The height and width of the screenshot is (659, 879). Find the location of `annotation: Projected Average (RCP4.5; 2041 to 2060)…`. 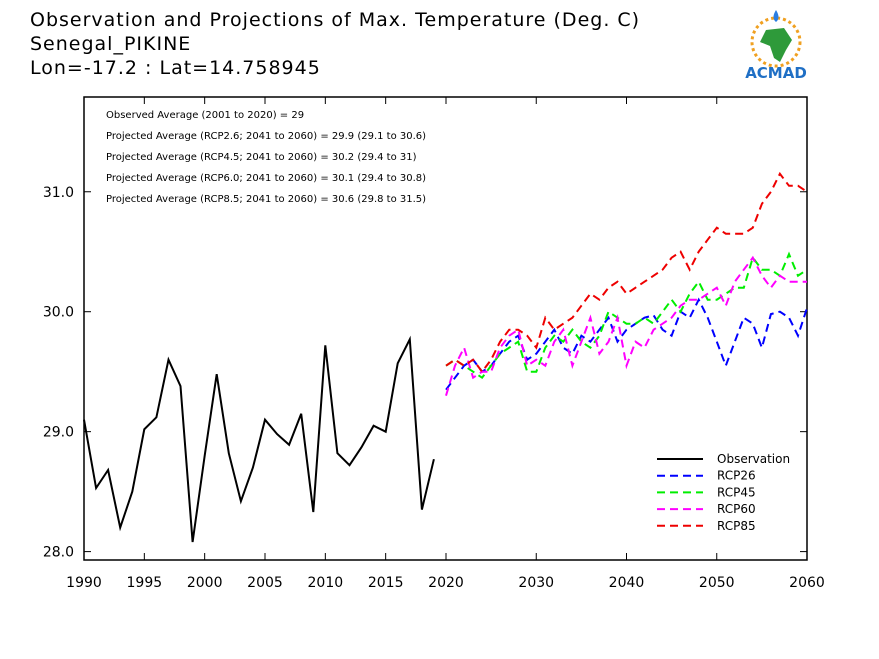

annotation: Projected Average (RCP4.5; 2041 to 2060)… is located at coordinates (261, 157).